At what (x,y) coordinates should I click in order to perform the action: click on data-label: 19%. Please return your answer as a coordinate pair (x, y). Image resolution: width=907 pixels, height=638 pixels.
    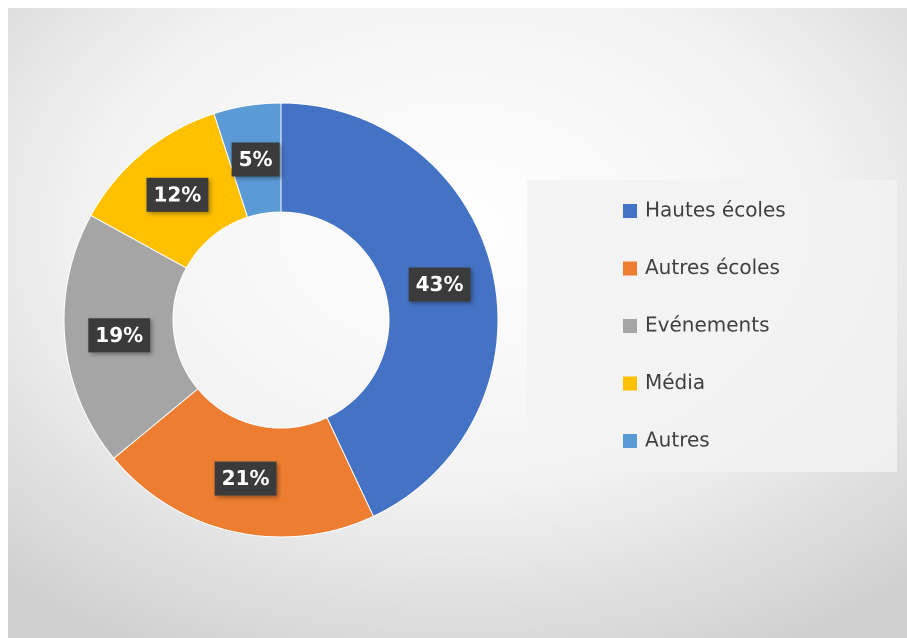
    Looking at the image, I should click on (119, 335).